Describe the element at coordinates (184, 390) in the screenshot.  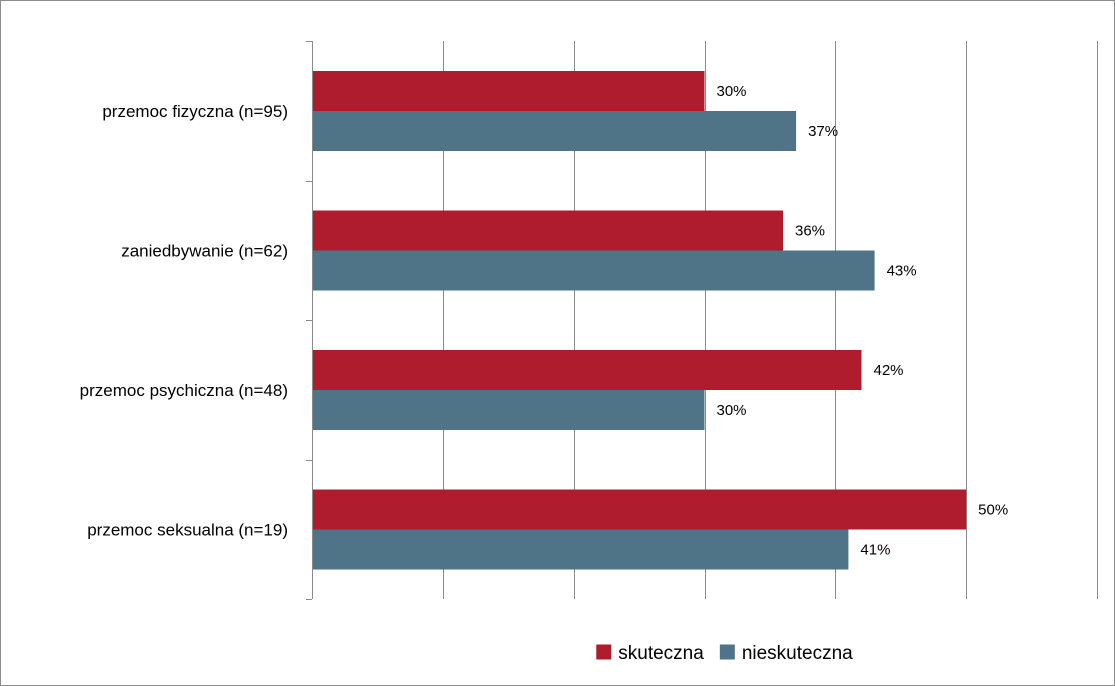
I see `category-label: przemoc psychiczna (n=48)` at that location.